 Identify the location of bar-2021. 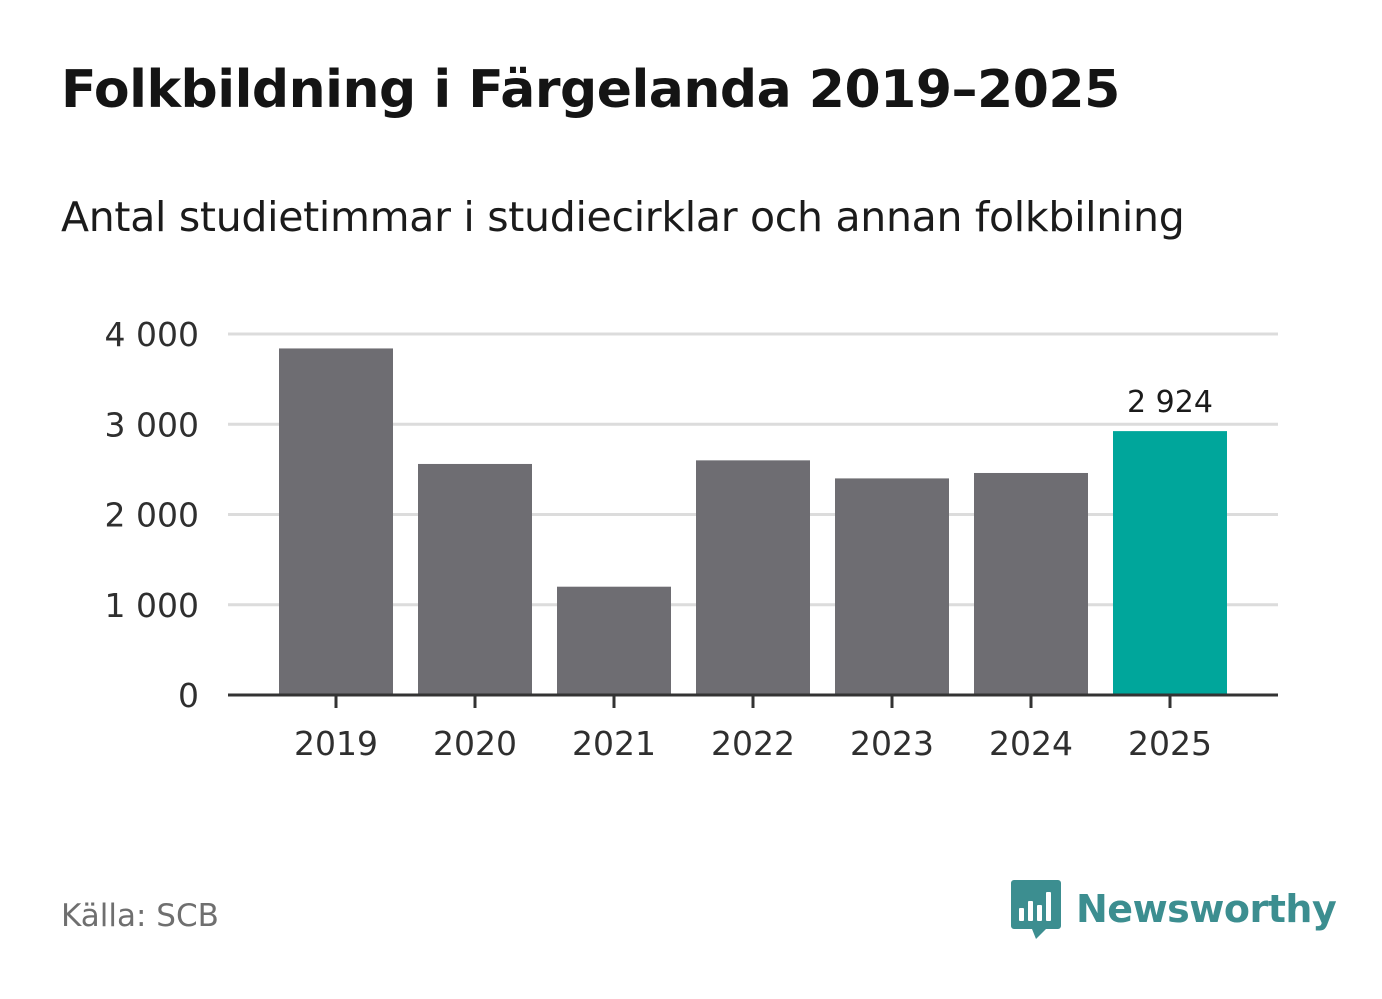
(614, 640).